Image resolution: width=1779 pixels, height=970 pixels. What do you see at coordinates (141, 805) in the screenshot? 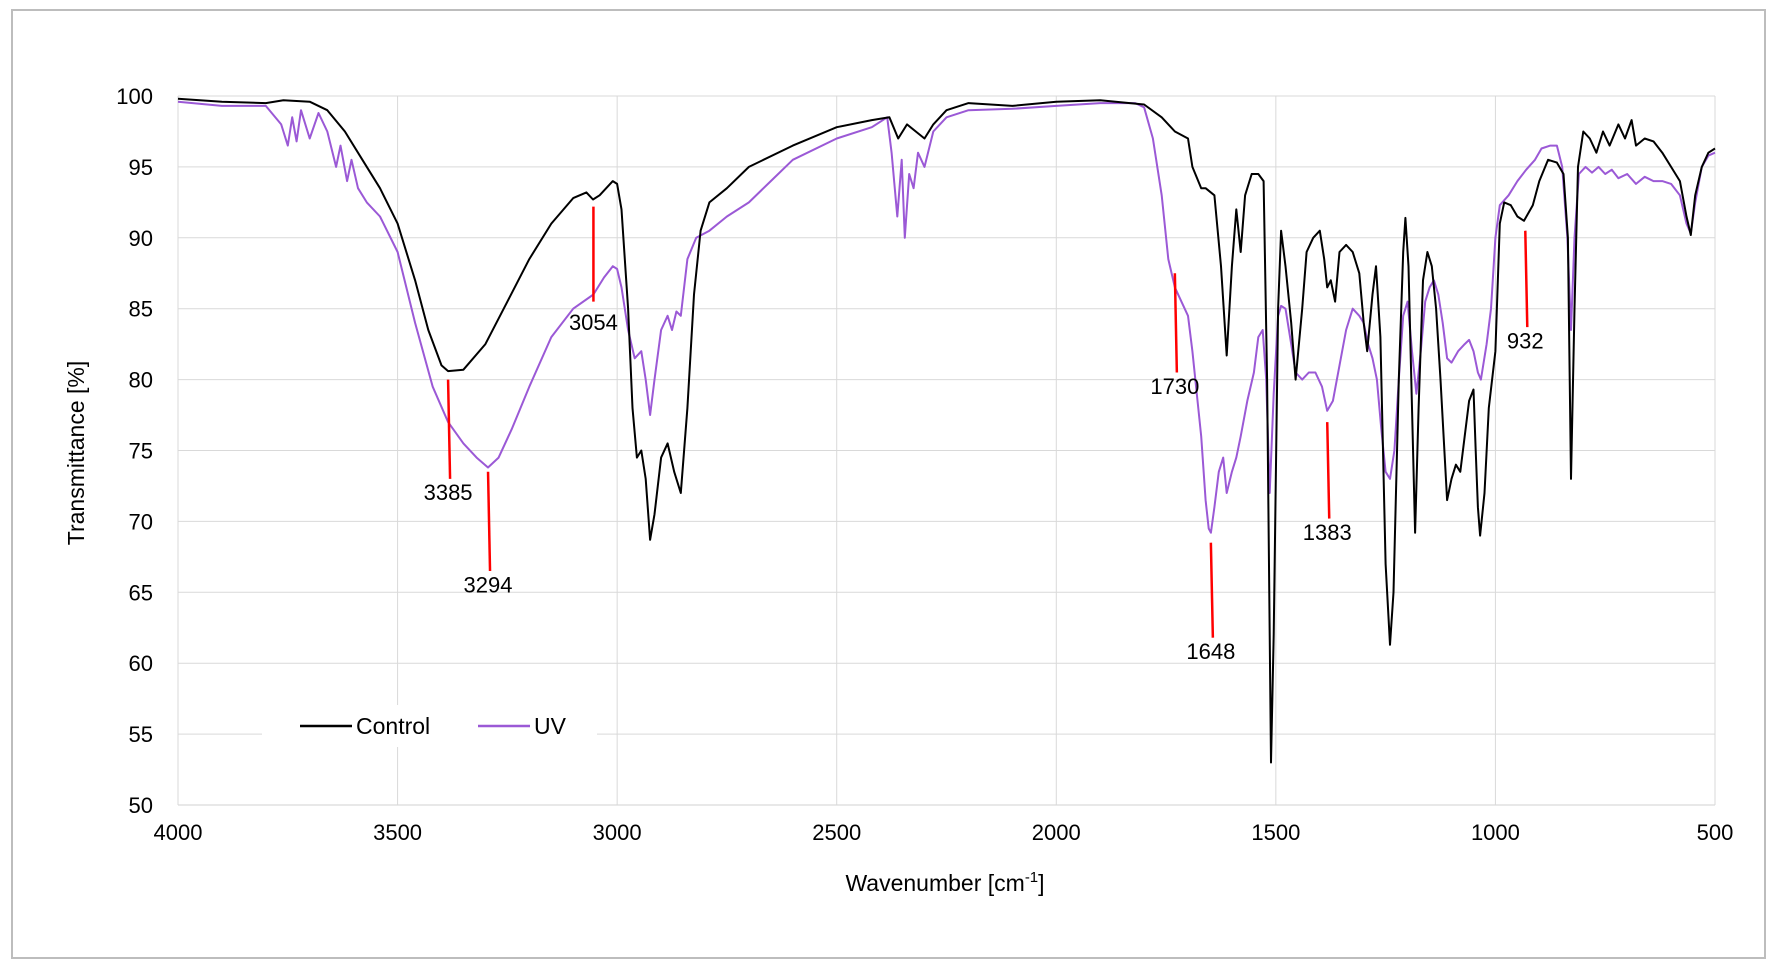
I see `y-tick-label: 50` at bounding box center [141, 805].